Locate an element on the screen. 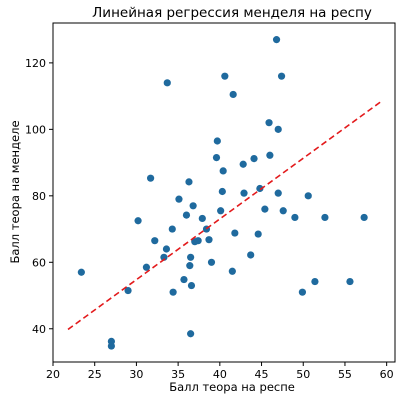 The width and height of the screenshot is (413, 400). y-tick-label: 60 is located at coordinates (39, 262).